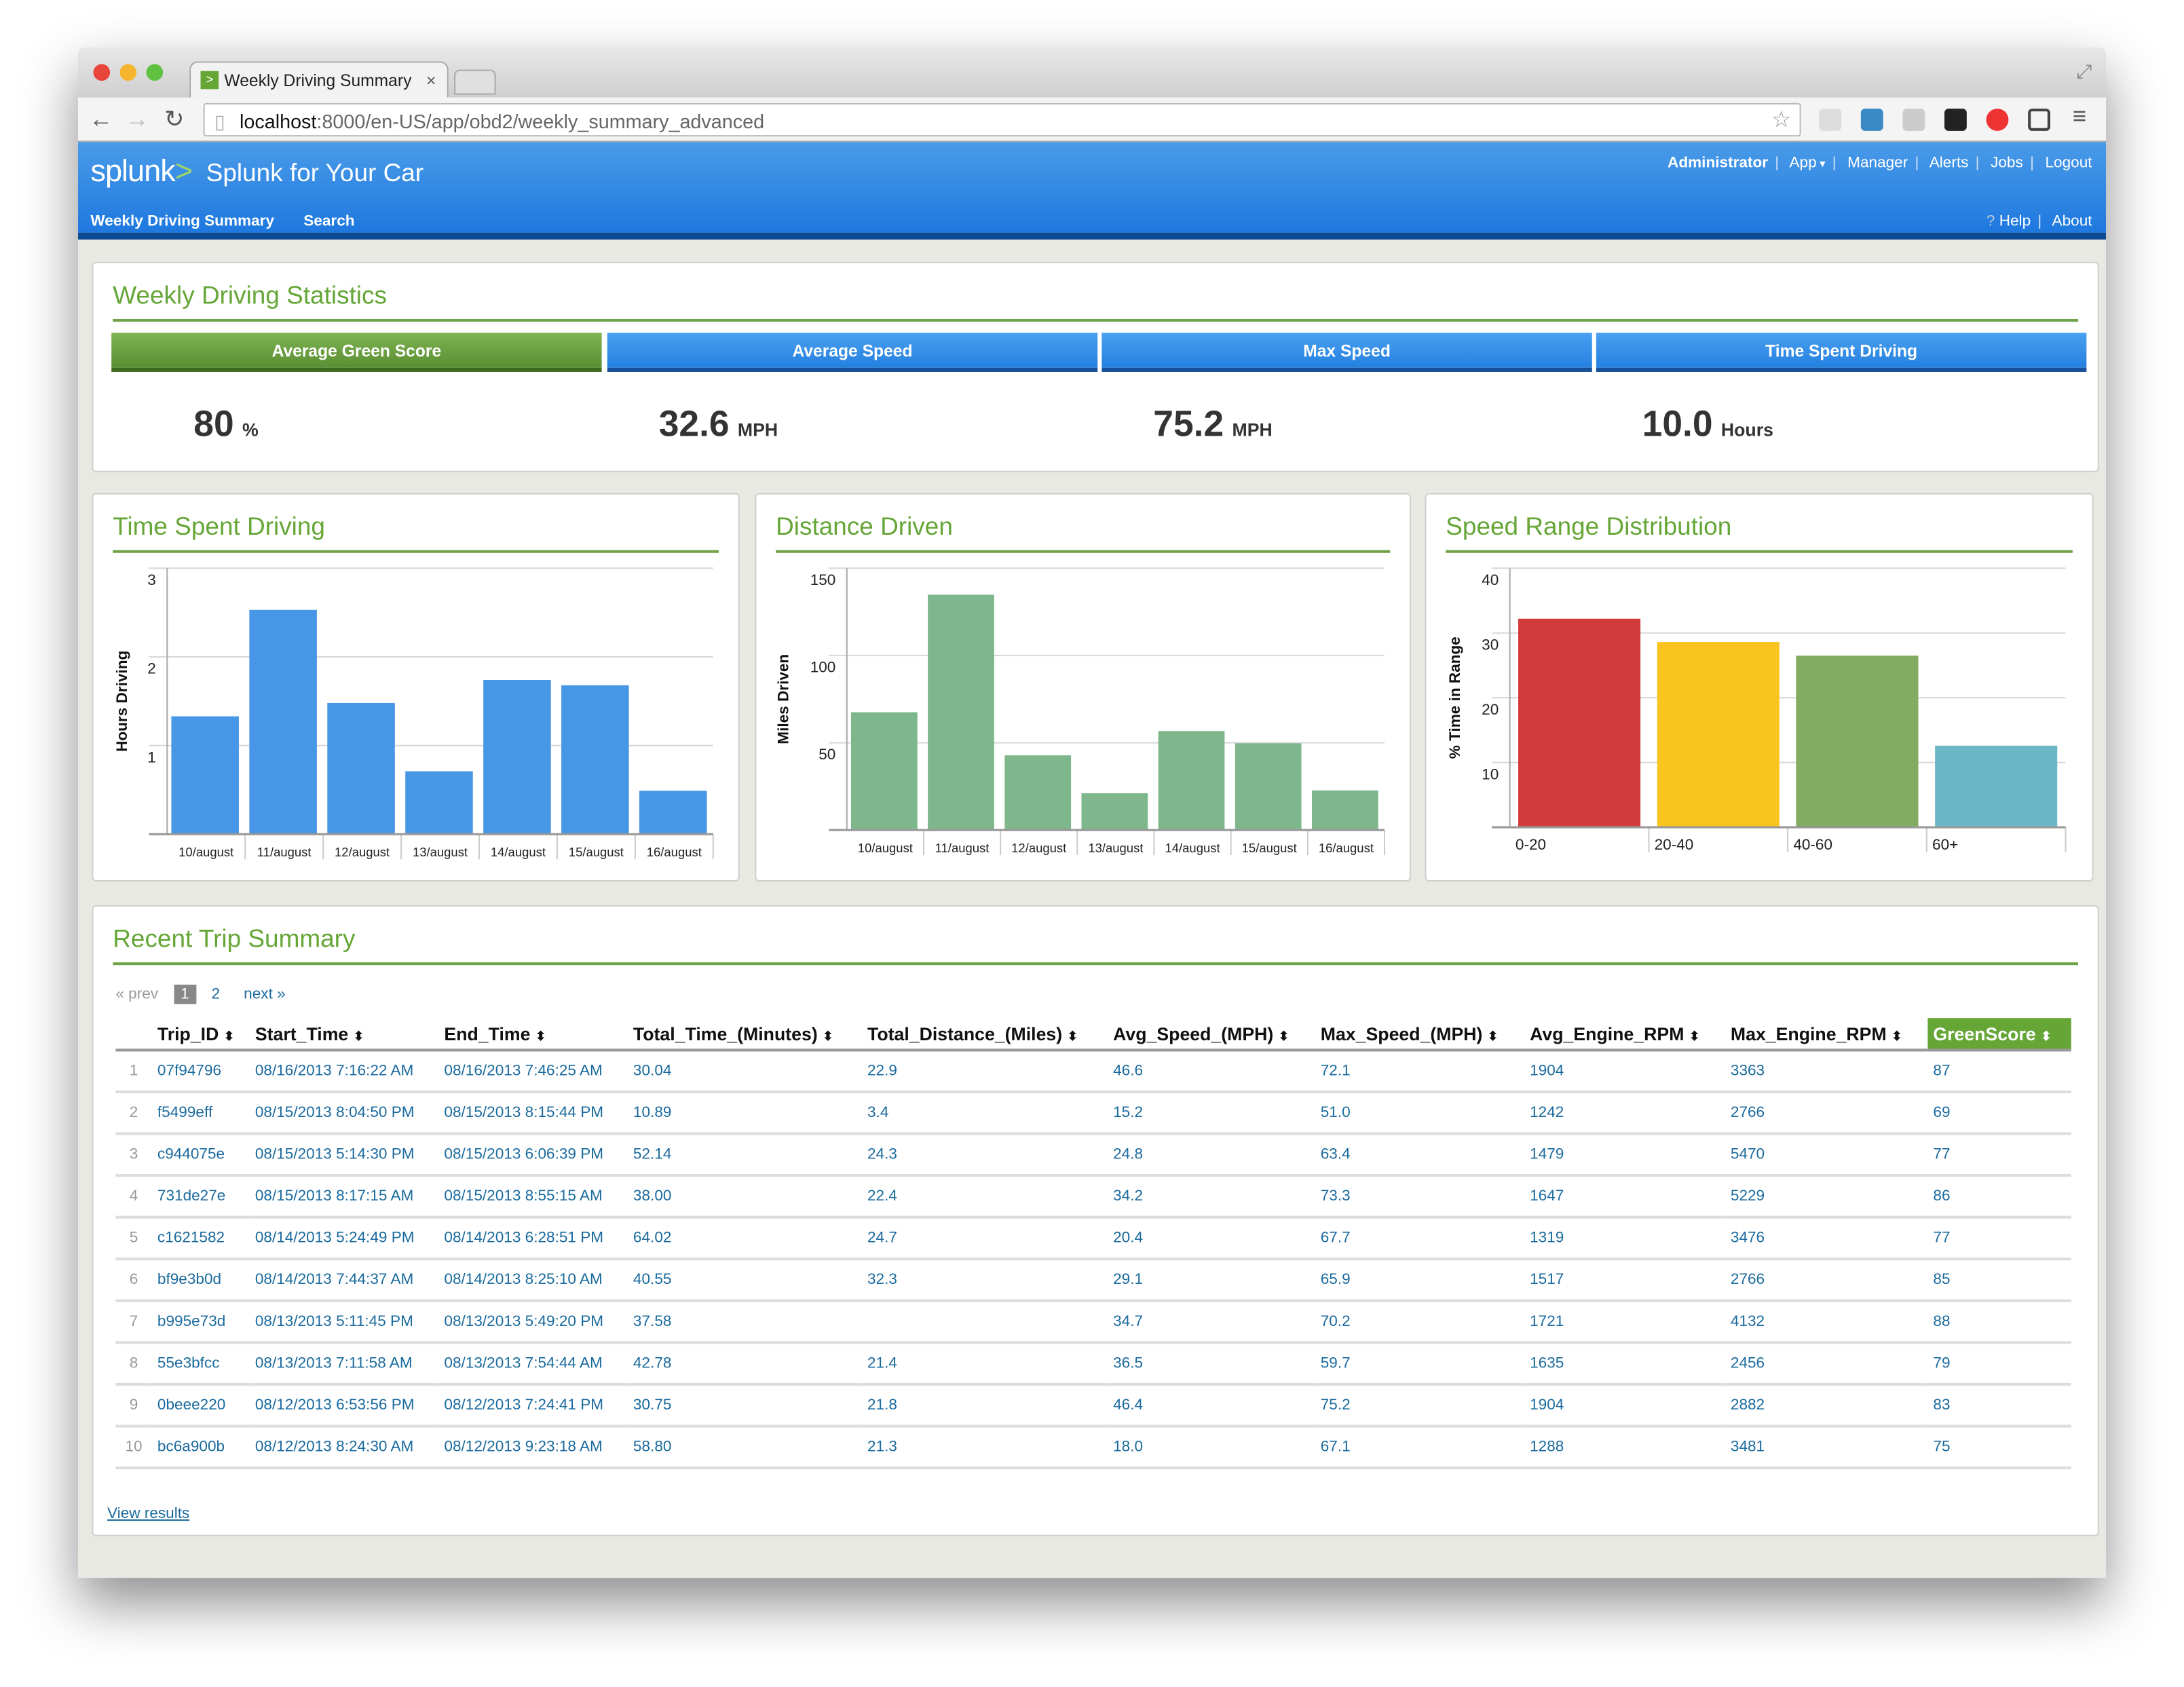 This screenshot has height=1687, width=2184. I want to click on table-cell: 731de27e, so click(200, 1197).